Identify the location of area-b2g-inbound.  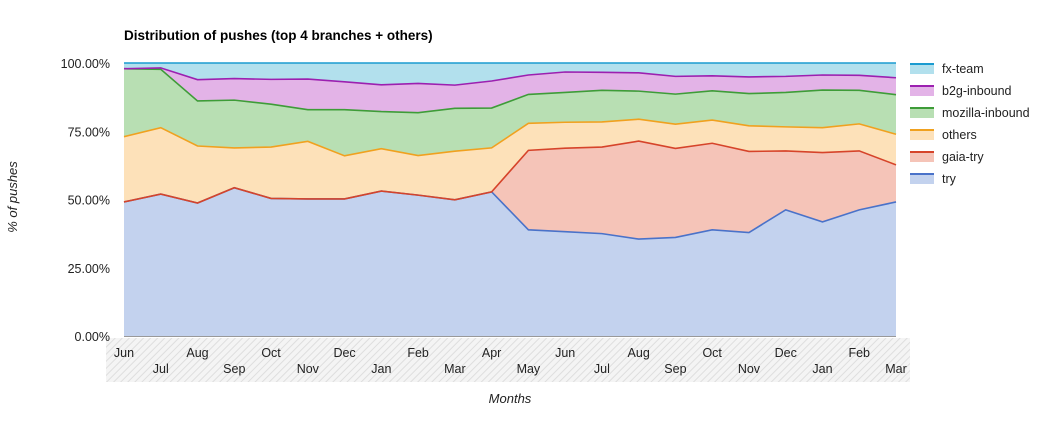
(510, 90).